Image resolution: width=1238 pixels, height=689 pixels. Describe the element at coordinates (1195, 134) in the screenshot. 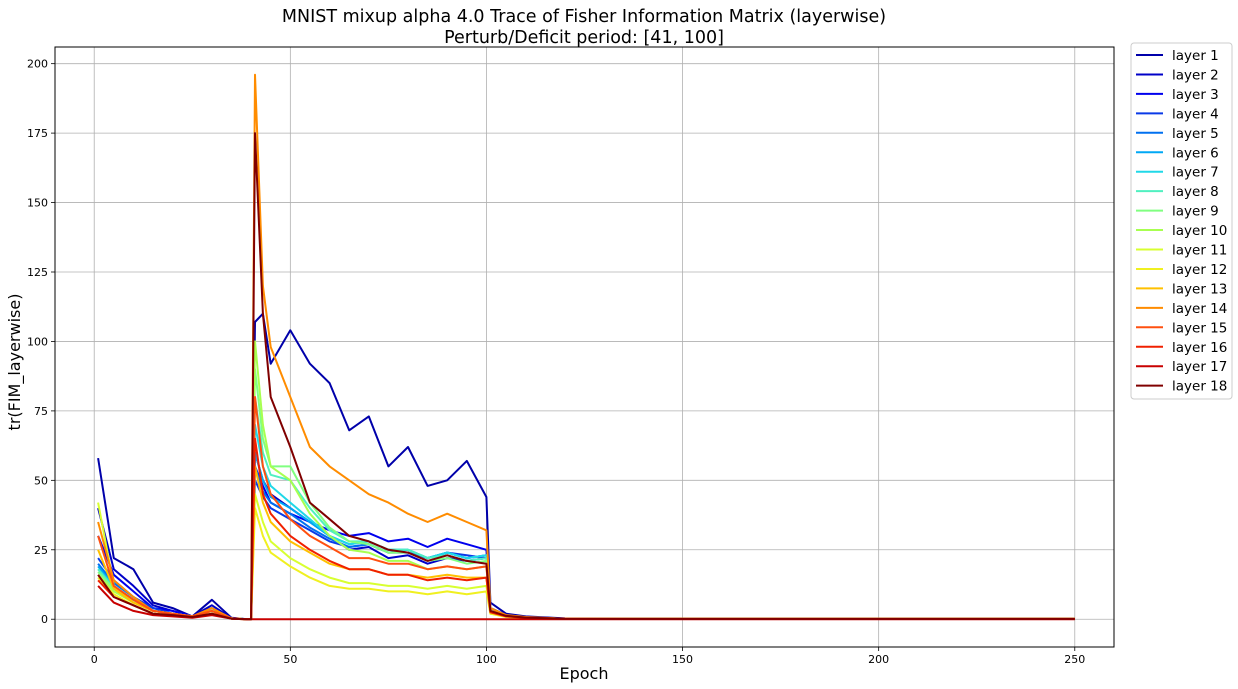

I see `legend-label-5: layer 5` at that location.